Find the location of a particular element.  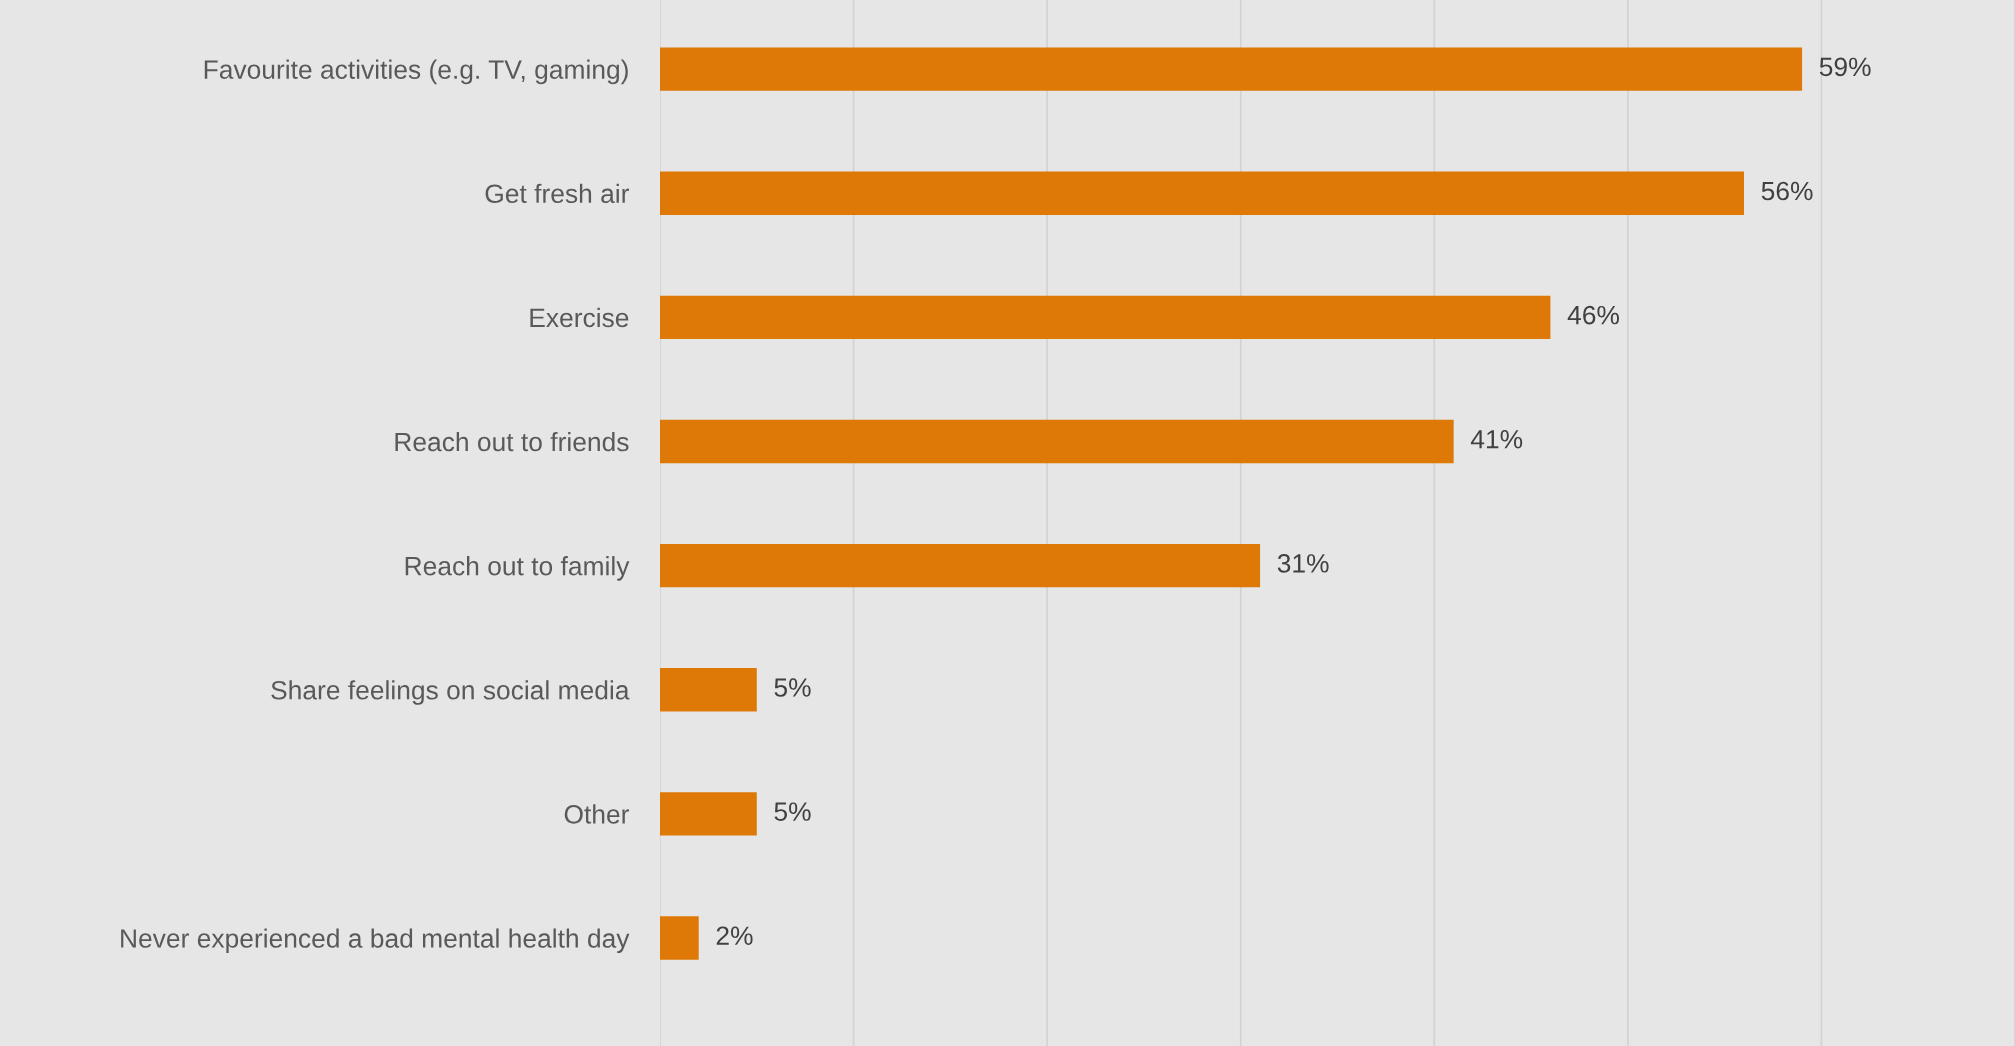

data-label: 46% is located at coordinates (1593, 315).